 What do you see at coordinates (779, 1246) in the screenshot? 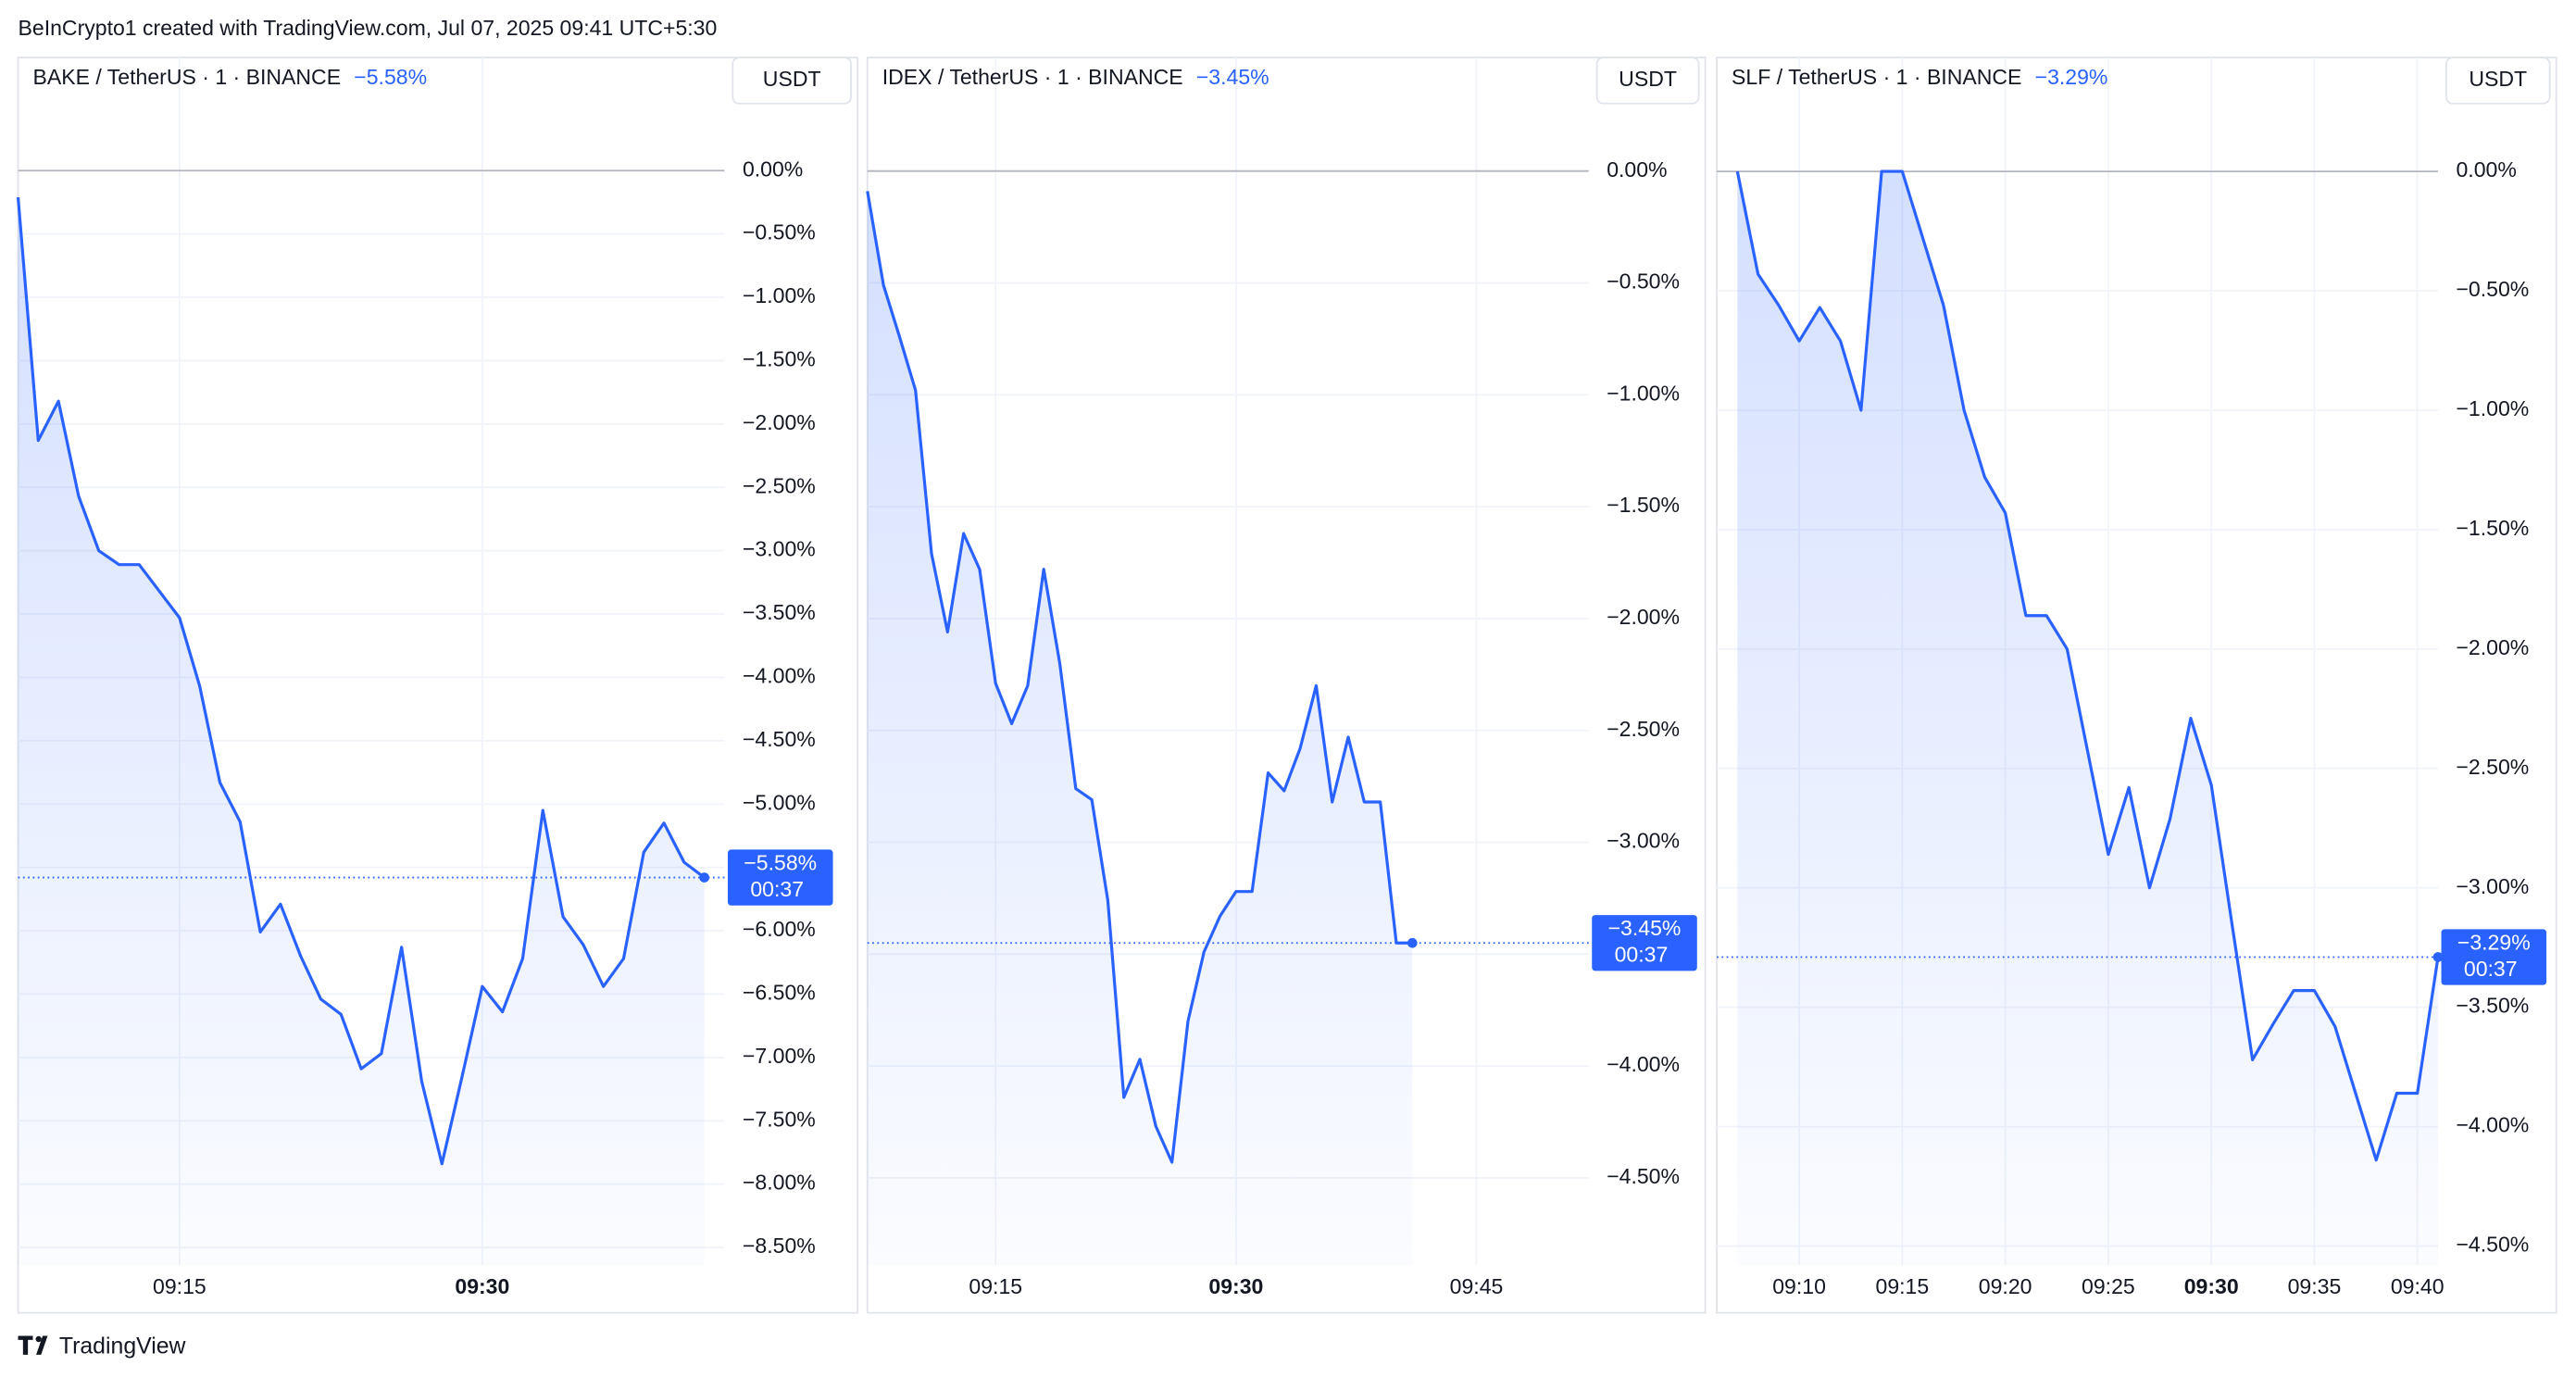
I see `y-tick-label: −8.50%` at bounding box center [779, 1246].